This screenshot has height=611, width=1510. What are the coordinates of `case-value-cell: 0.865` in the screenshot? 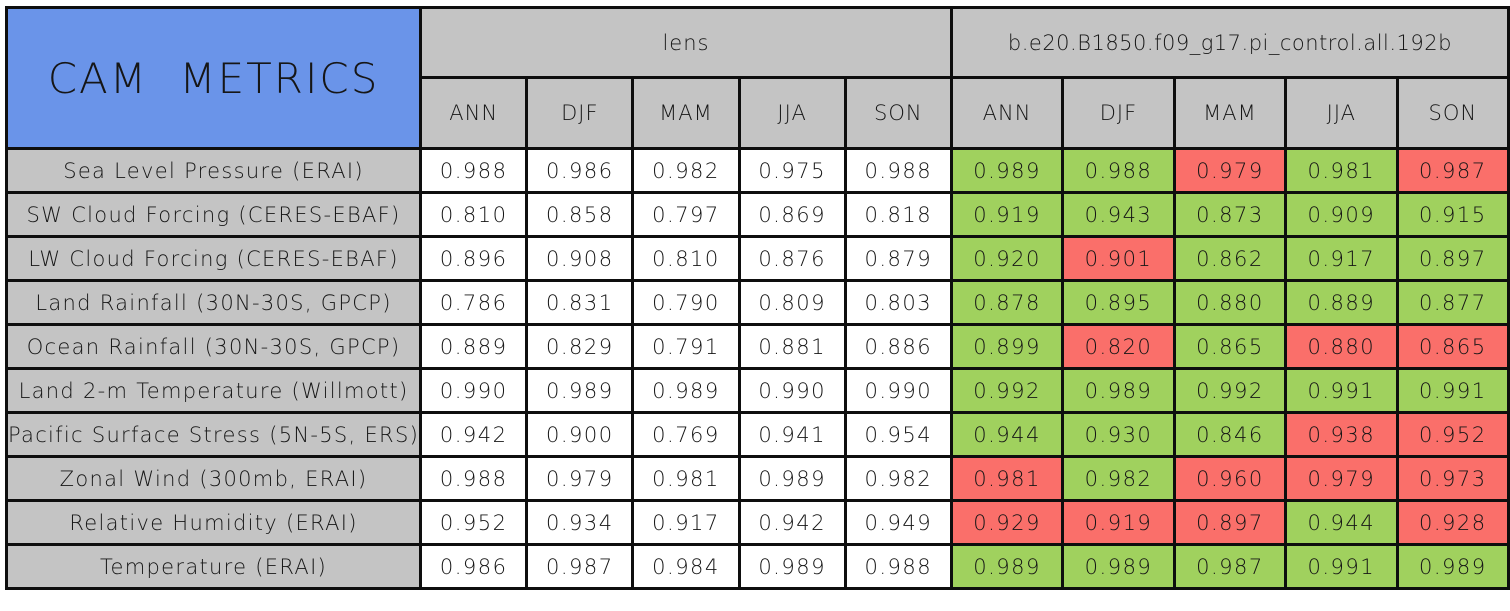 It's located at (1452, 346).